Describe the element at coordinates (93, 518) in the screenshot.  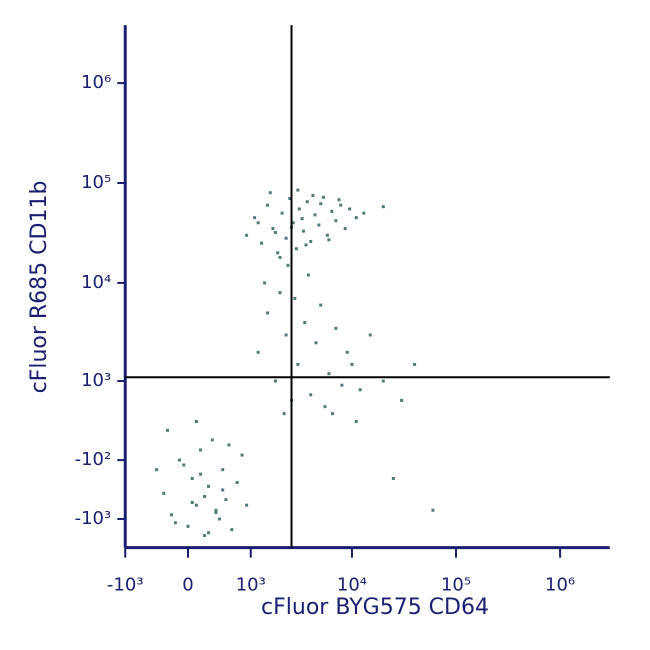
I see `y-tick-label: -10³` at that location.